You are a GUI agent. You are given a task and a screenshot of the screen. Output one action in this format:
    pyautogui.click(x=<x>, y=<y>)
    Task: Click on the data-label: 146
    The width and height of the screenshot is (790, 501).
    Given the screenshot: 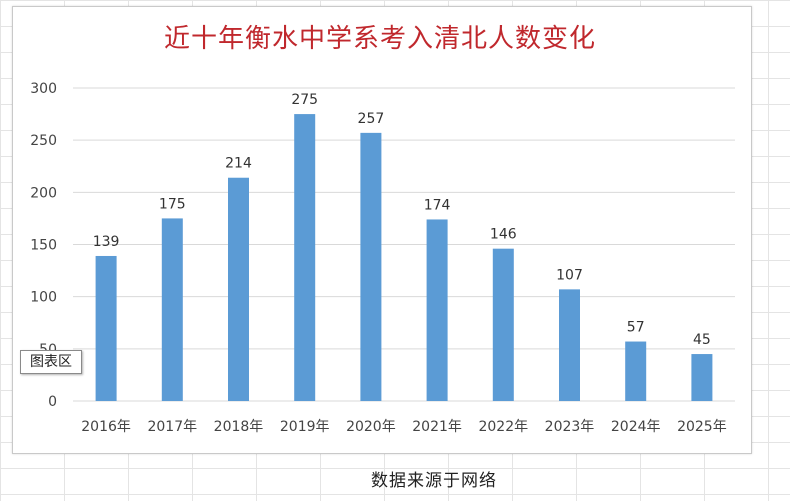 What is the action you would take?
    pyautogui.click(x=503, y=235)
    